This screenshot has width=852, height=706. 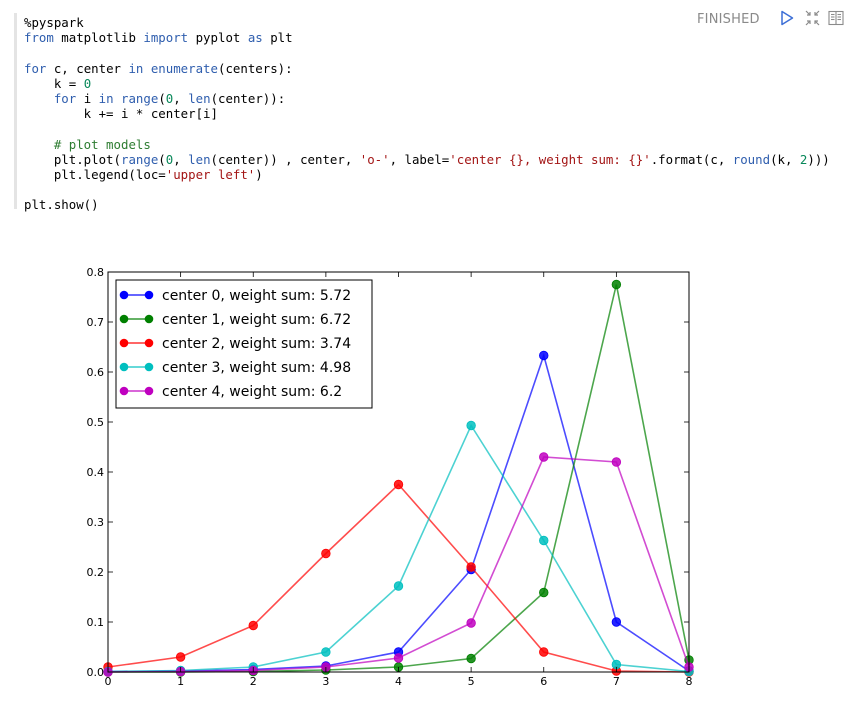 I want to click on y-tick-label: 0.1, so click(x=96, y=622).